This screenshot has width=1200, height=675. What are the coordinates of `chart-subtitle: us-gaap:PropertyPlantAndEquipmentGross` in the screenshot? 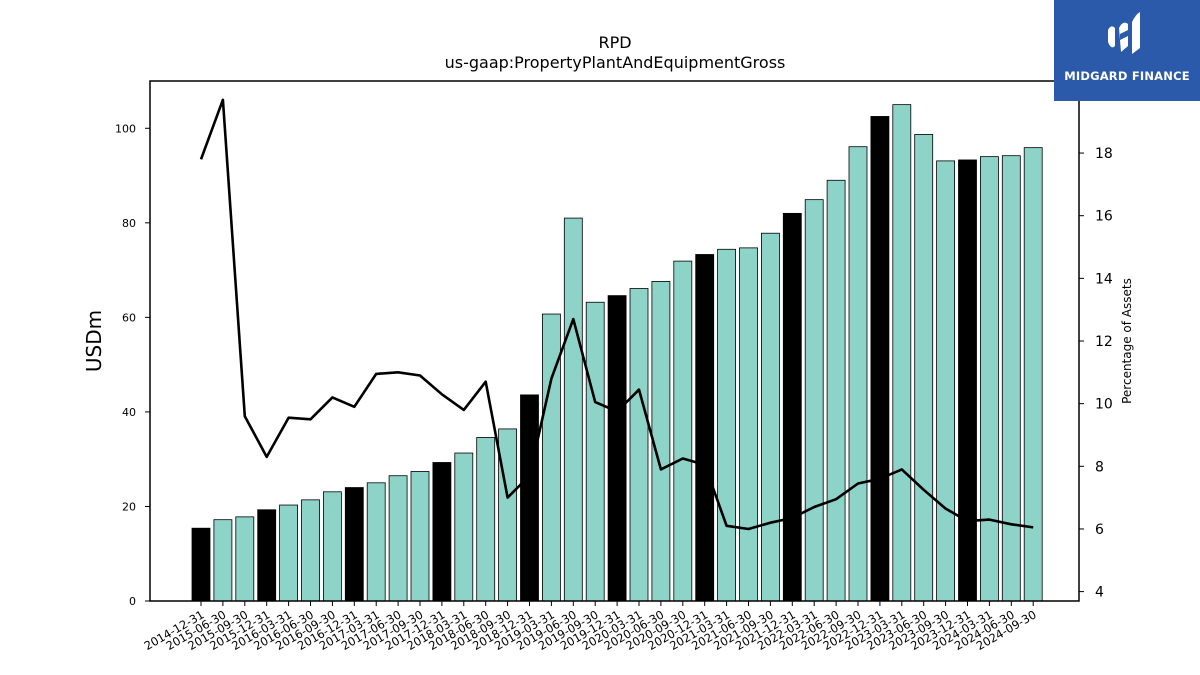 It's located at (615, 62).